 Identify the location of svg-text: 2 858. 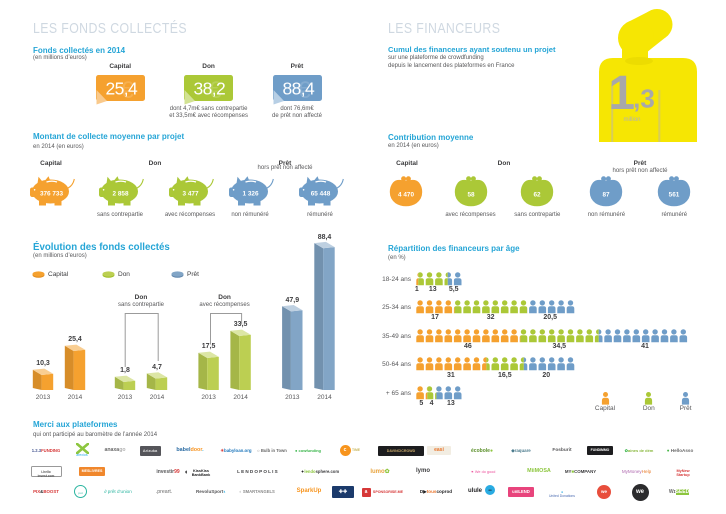
(120, 194).